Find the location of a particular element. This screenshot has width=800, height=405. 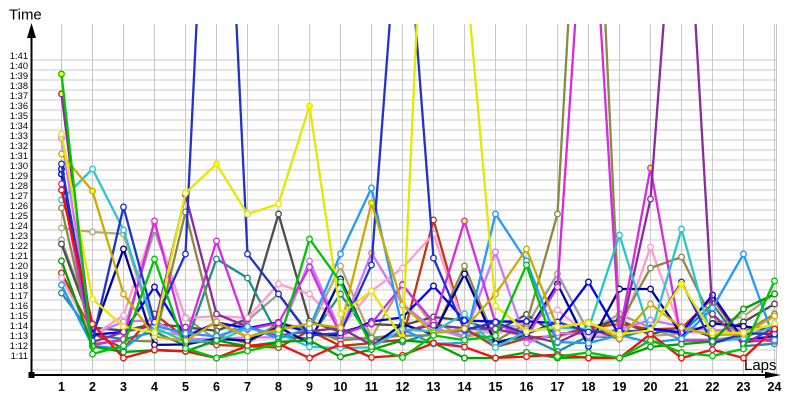

svg-text: 6 is located at coordinates (216, 387).